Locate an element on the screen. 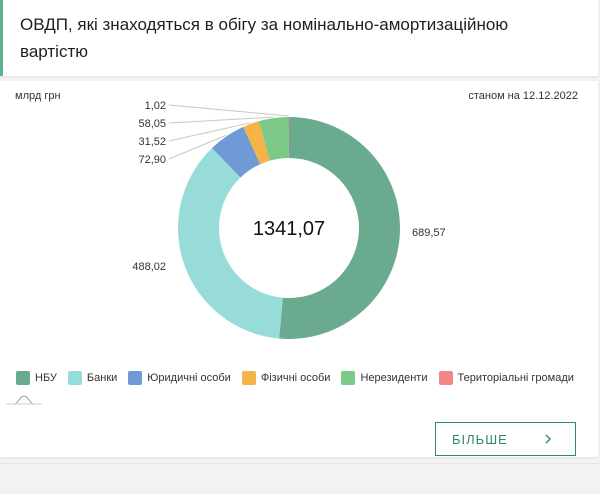 The height and width of the screenshot is (494, 600). legend-item-6: Територіальні громади is located at coordinates (506, 378).